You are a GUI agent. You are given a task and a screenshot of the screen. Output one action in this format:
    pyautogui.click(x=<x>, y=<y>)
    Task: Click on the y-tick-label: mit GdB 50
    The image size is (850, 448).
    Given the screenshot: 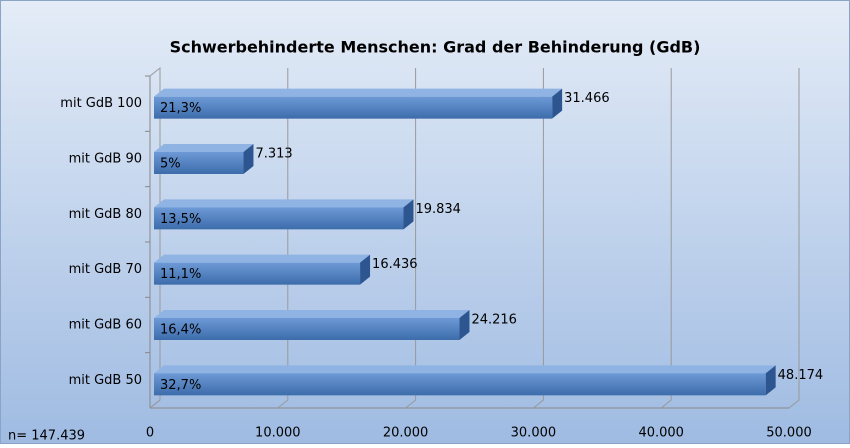 What is the action you would take?
    pyautogui.click(x=105, y=380)
    